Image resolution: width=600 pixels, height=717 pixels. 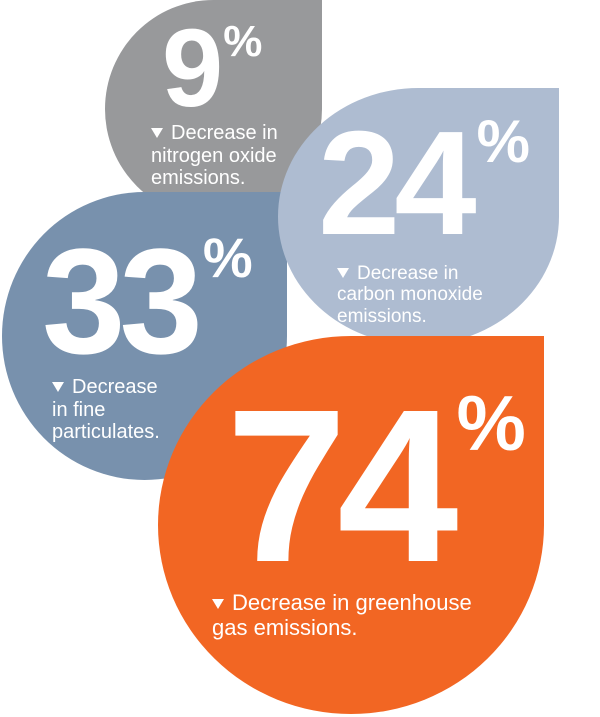 I want to click on caption-line: nitrogen oxide, so click(x=214, y=155).